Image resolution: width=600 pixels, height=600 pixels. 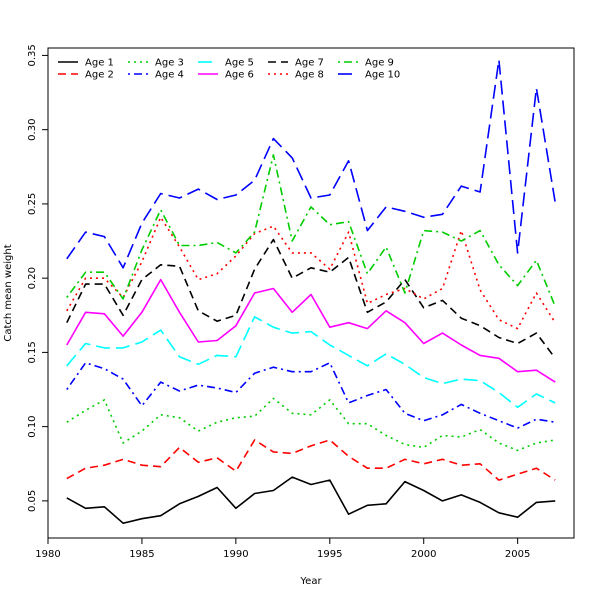 What do you see at coordinates (310, 581) in the screenshot?
I see `x-axis-title: Year` at bounding box center [310, 581].